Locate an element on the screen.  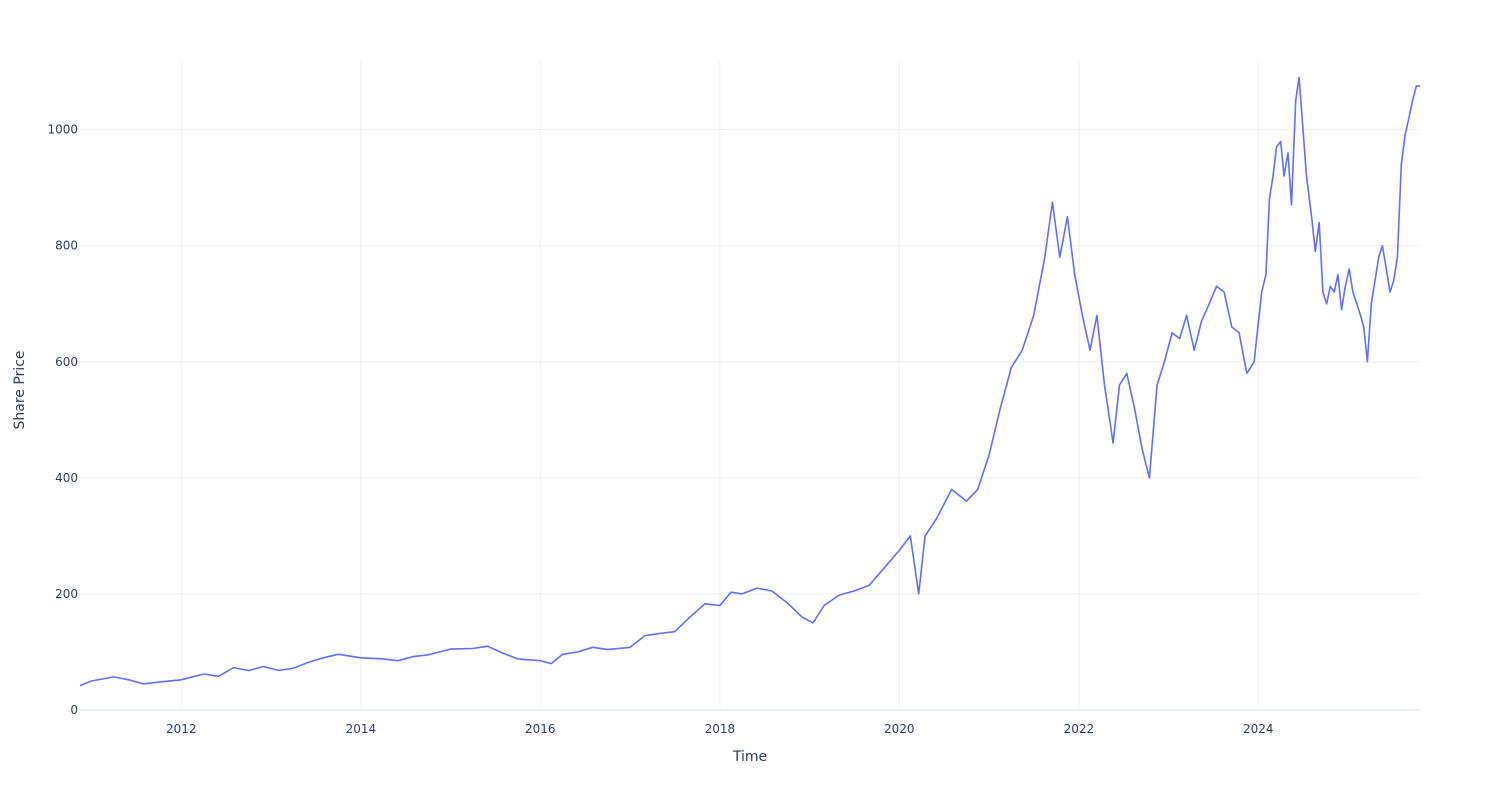
y-tick-label: 600 is located at coordinates (66, 362).